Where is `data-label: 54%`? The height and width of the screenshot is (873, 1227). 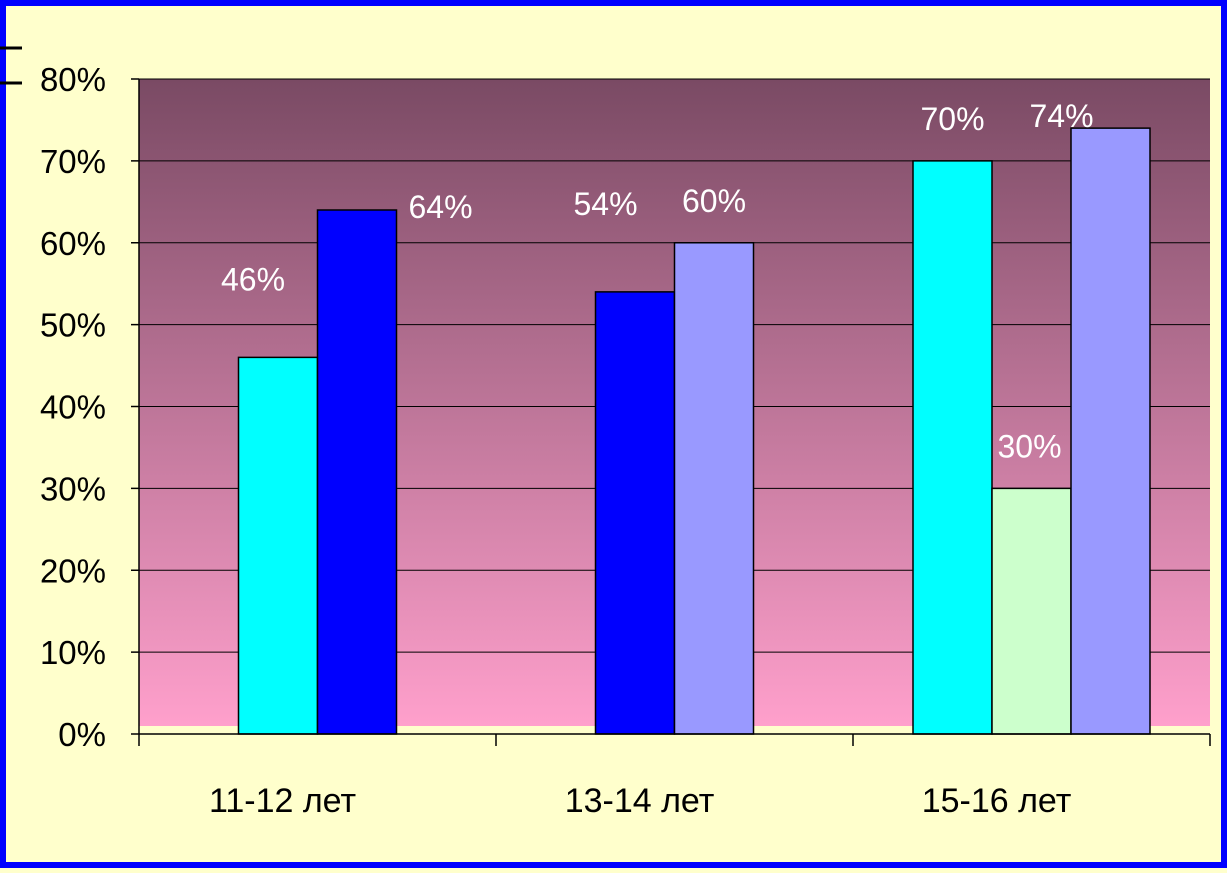 data-label: 54% is located at coordinates (605, 204).